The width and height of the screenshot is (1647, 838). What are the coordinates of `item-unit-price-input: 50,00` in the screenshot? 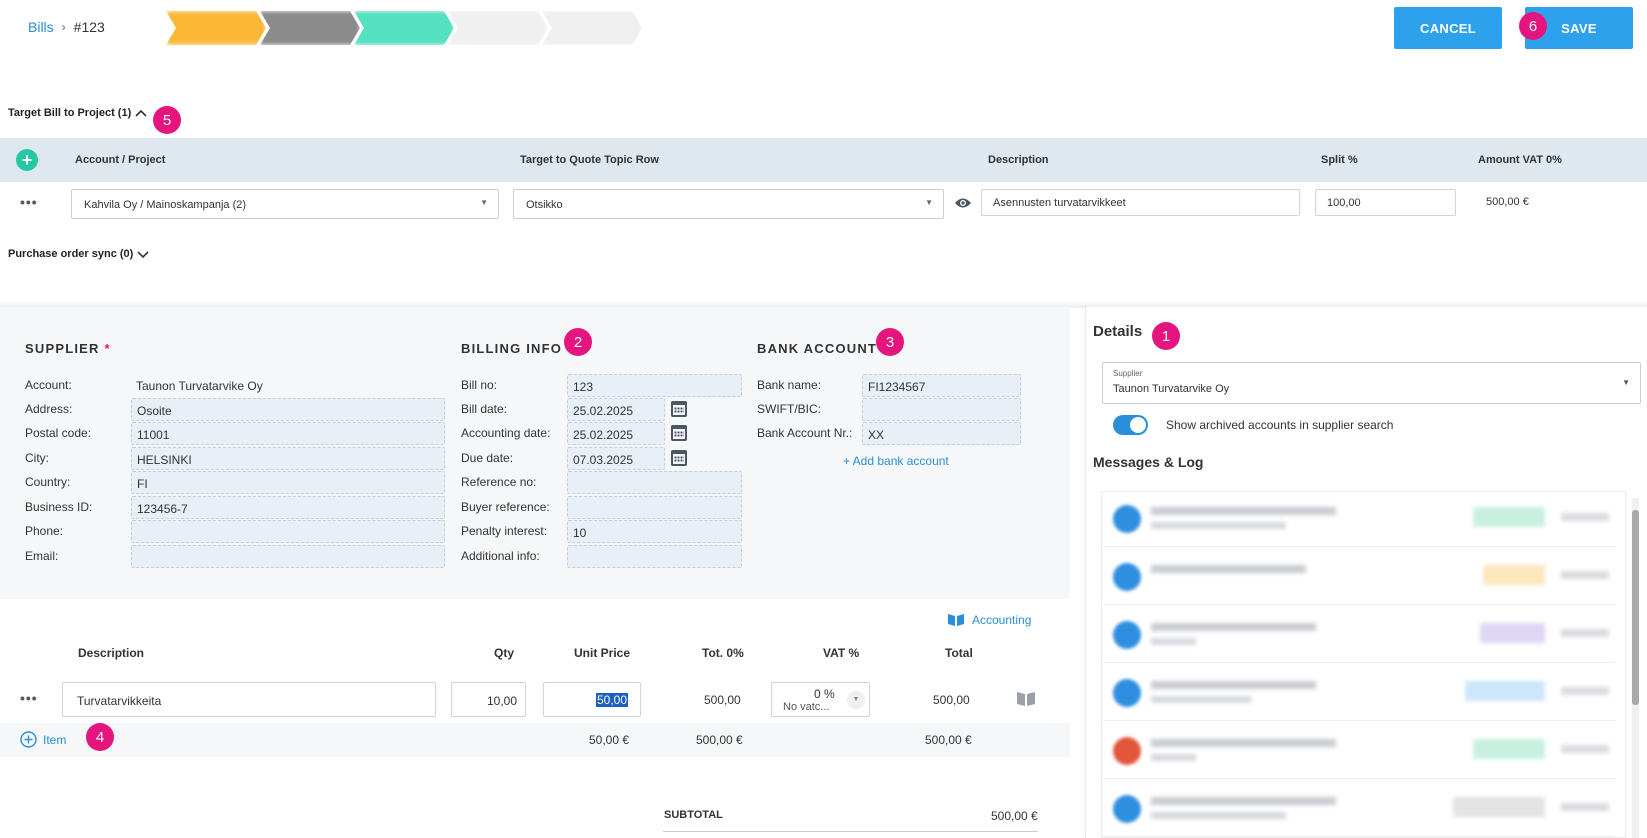 It's located at (592, 699).